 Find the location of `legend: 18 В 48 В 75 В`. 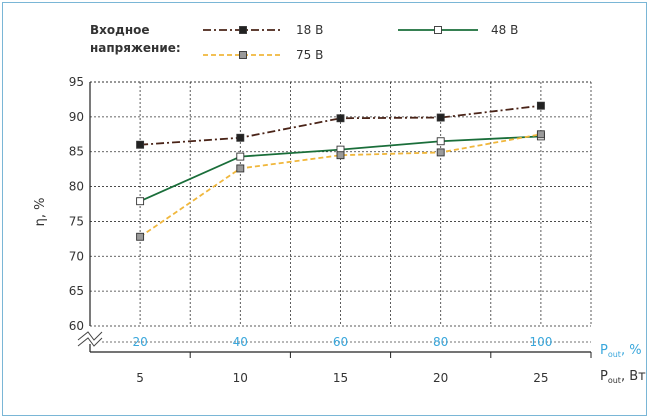

legend: 18 В 48 В 75 В is located at coordinates (360, 42).